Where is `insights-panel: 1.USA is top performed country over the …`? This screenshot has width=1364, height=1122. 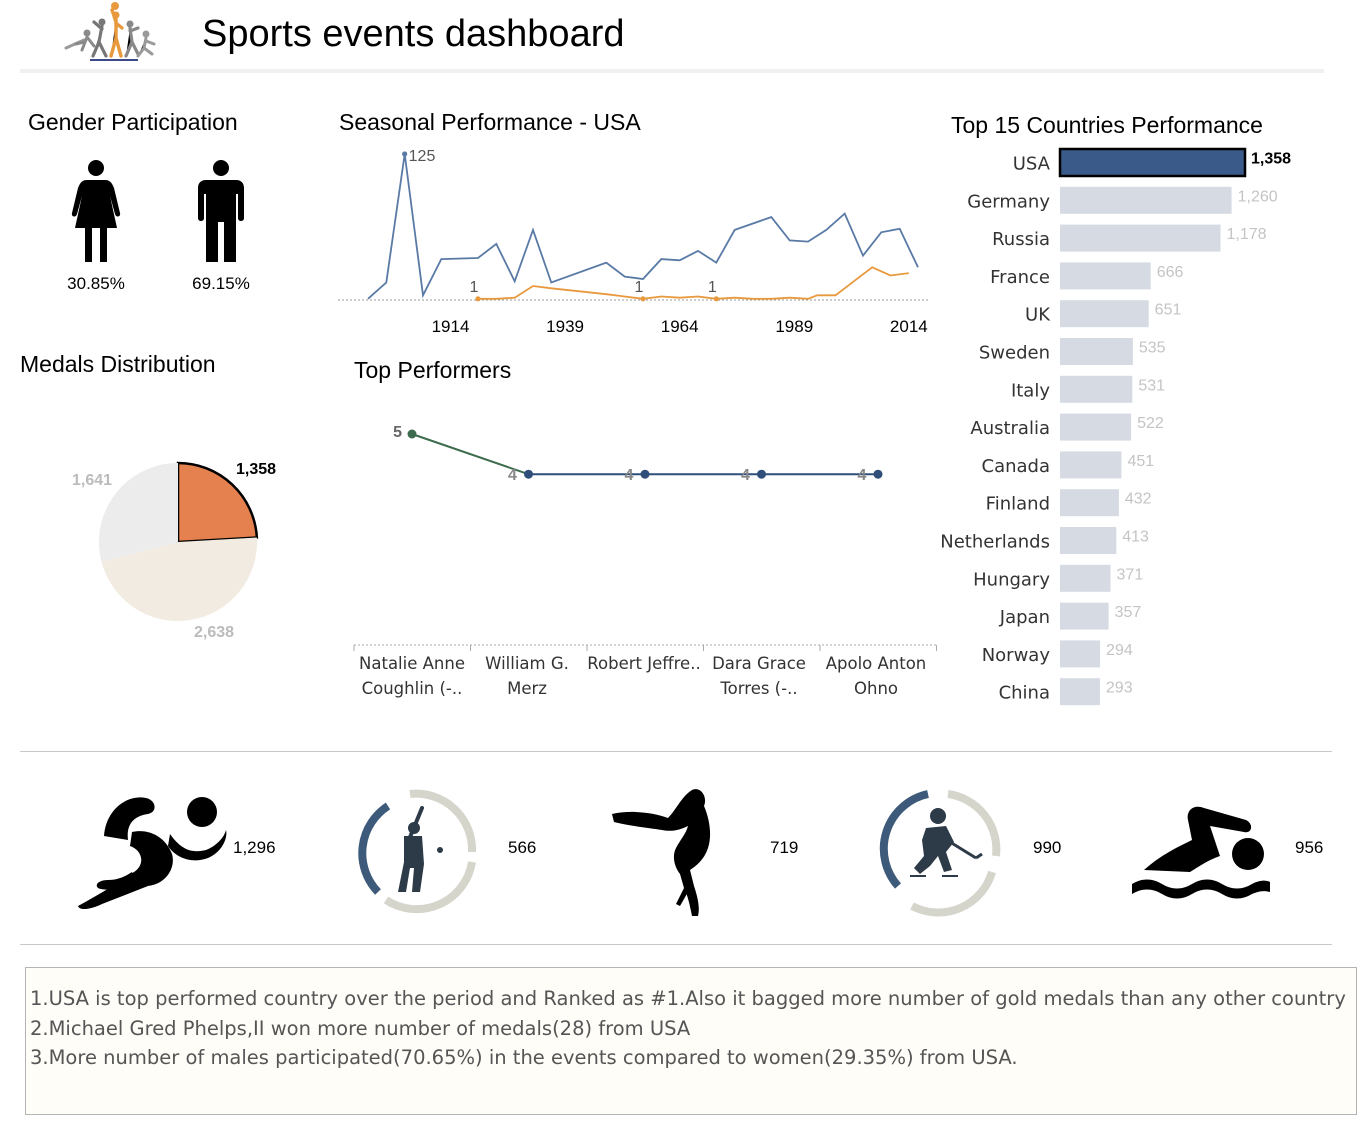 insights-panel: 1.USA is top performed country over the … is located at coordinates (691, 1041).